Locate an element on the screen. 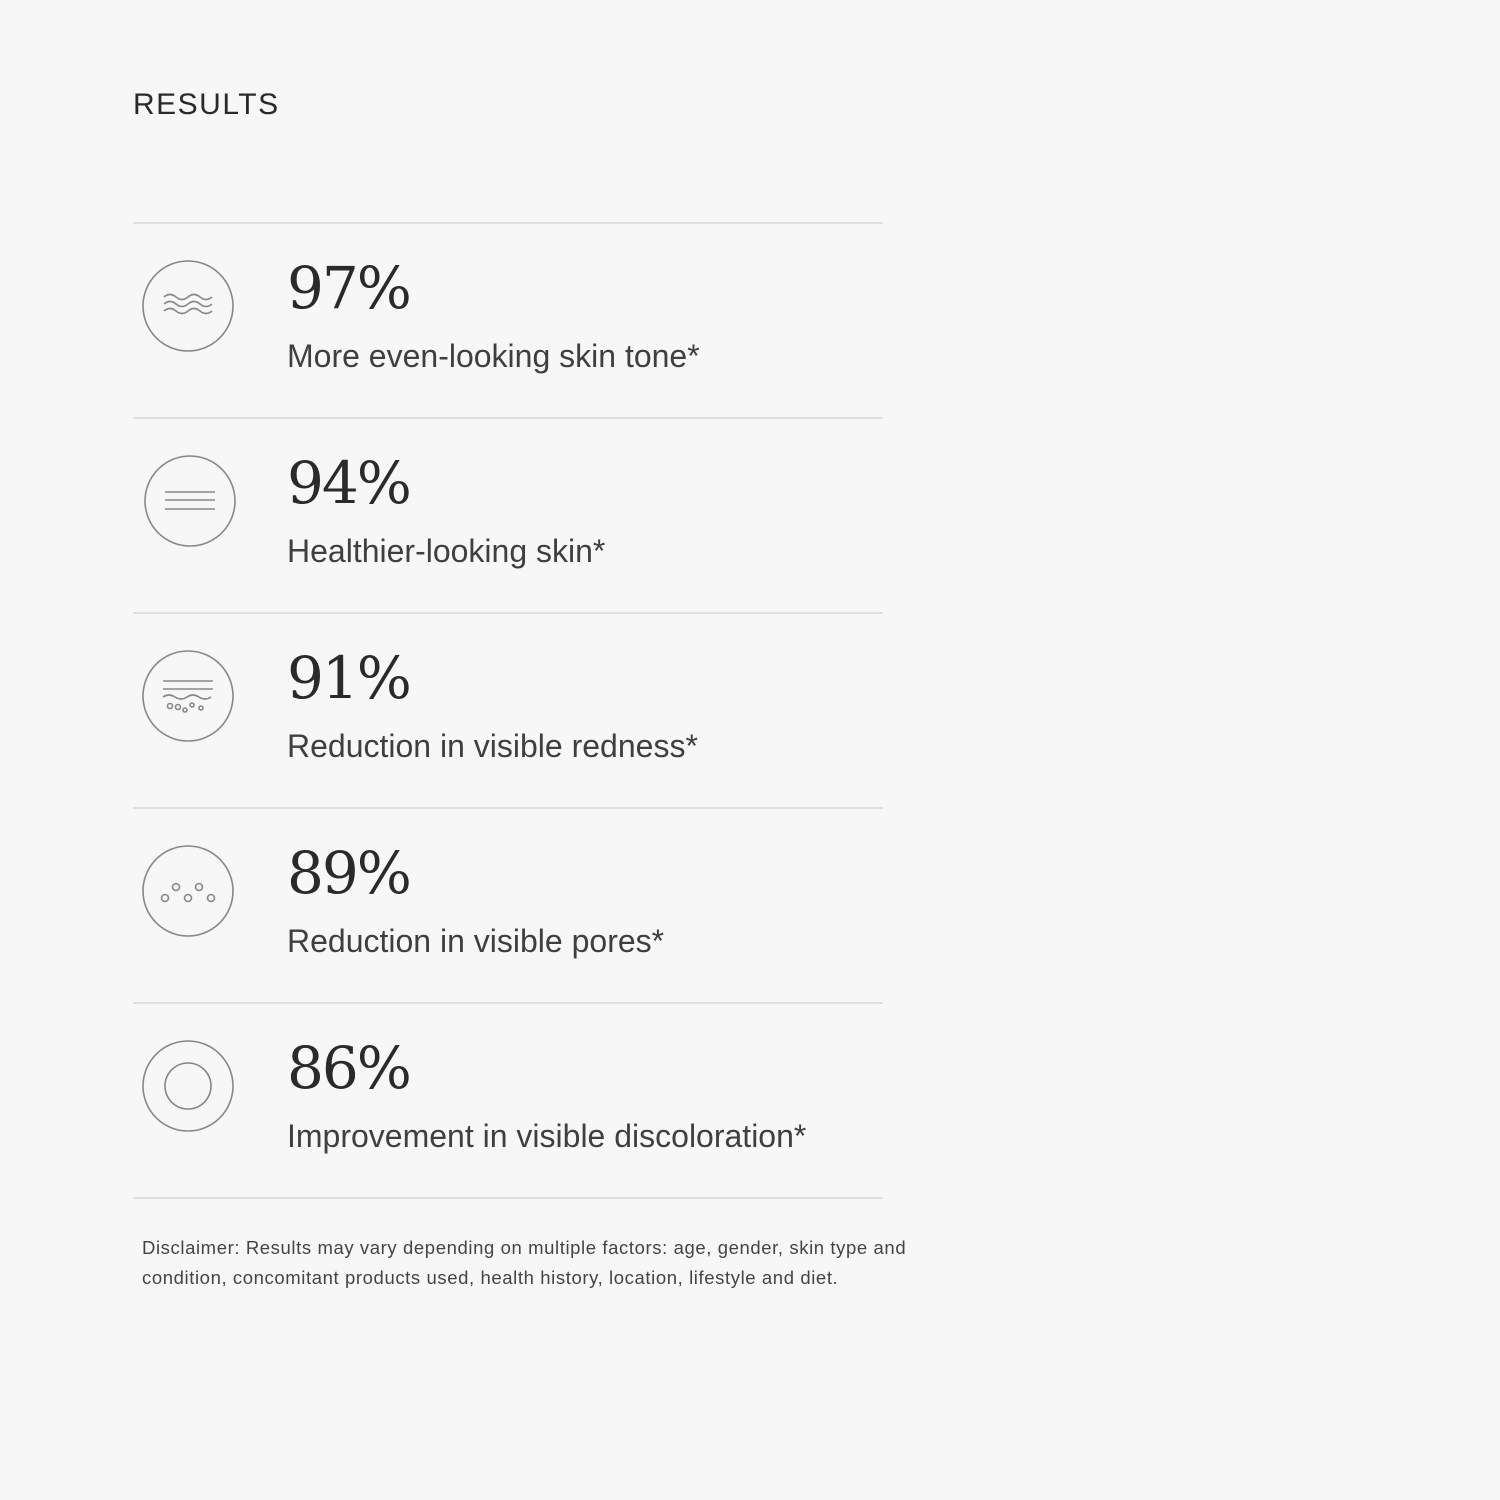 The width and height of the screenshot is (1500, 1500). section-title: RESULTS is located at coordinates (206, 104).